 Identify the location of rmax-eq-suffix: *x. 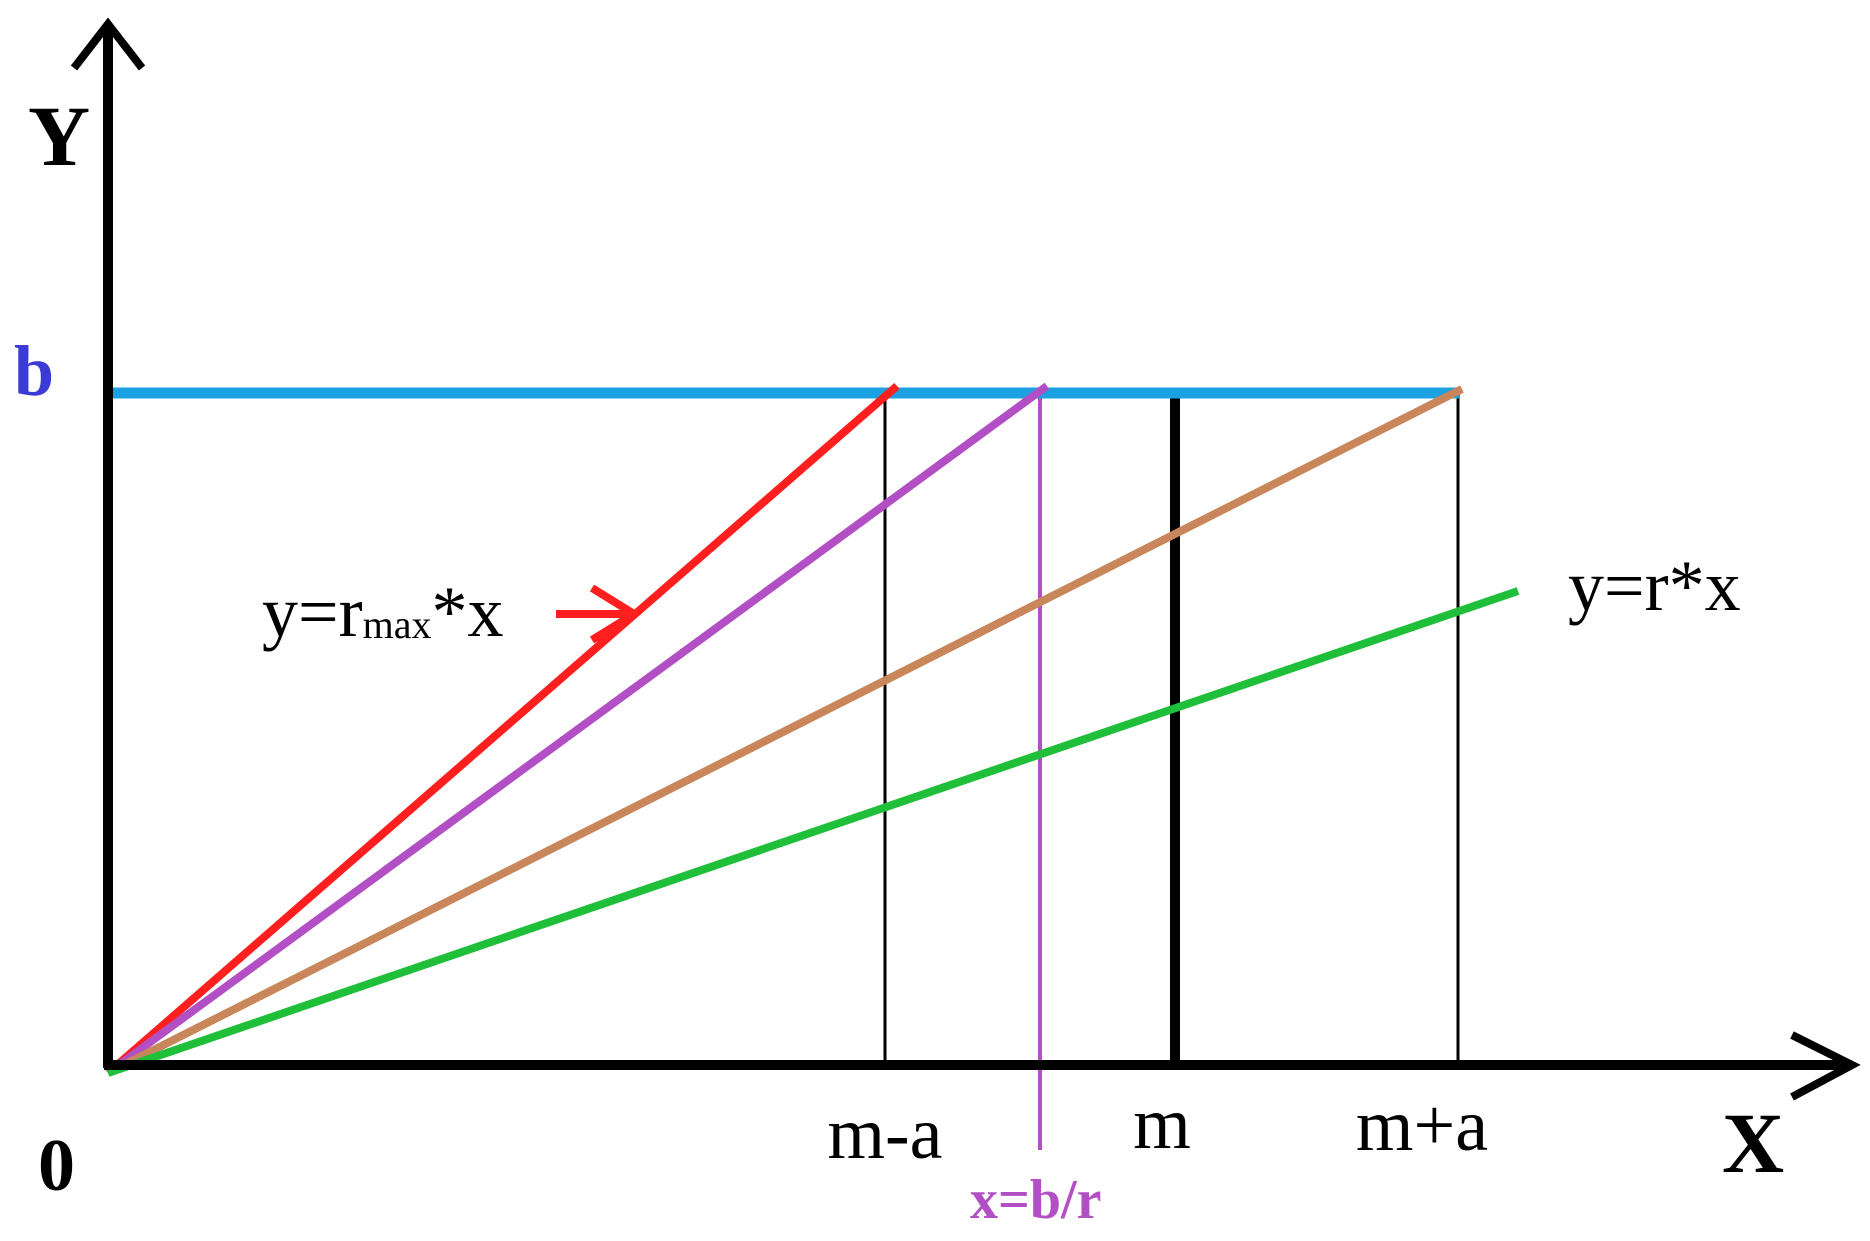
(467, 612).